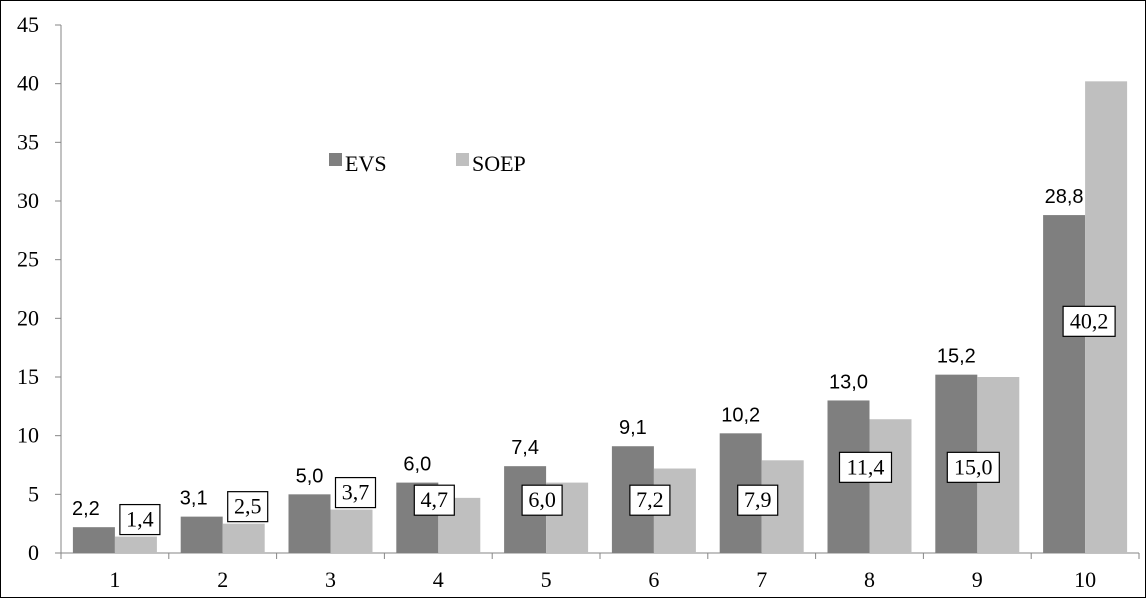  I want to click on y-tick-label: 10, so click(28, 435).